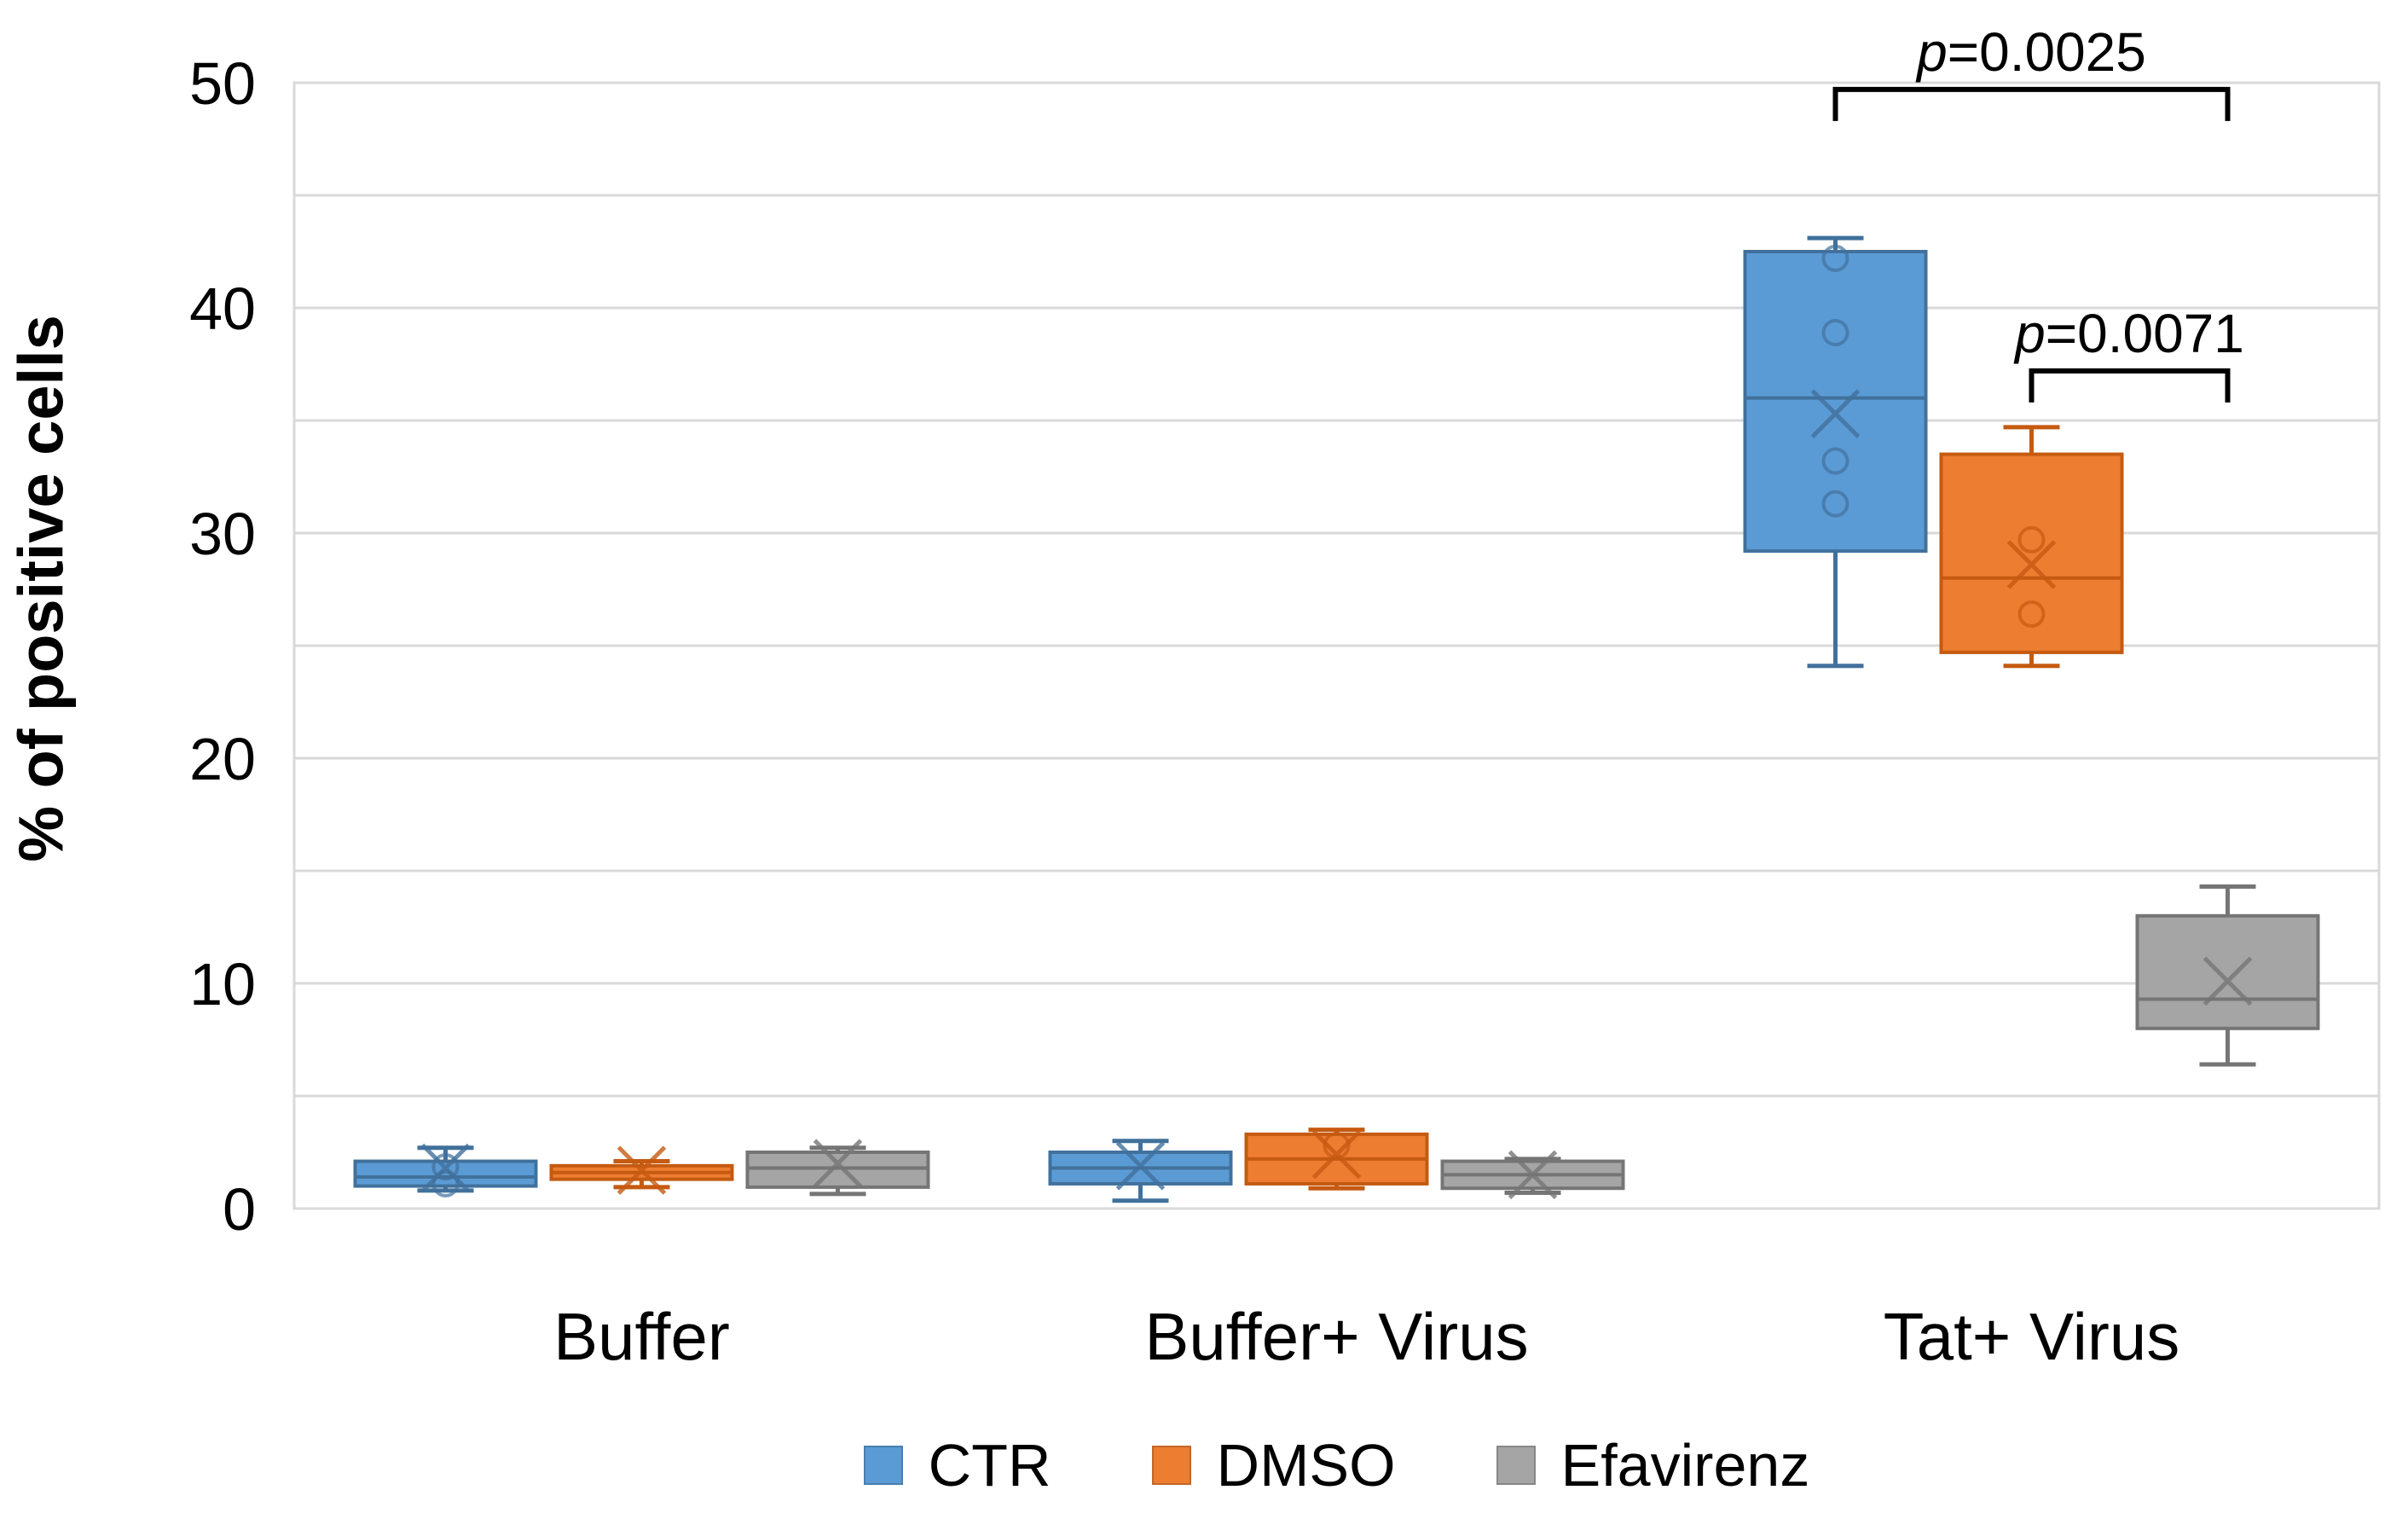 Image resolution: width=2408 pixels, height=1519 pixels. Describe the element at coordinates (222, 534) in the screenshot. I see `y-tick-label-30: 30` at that location.